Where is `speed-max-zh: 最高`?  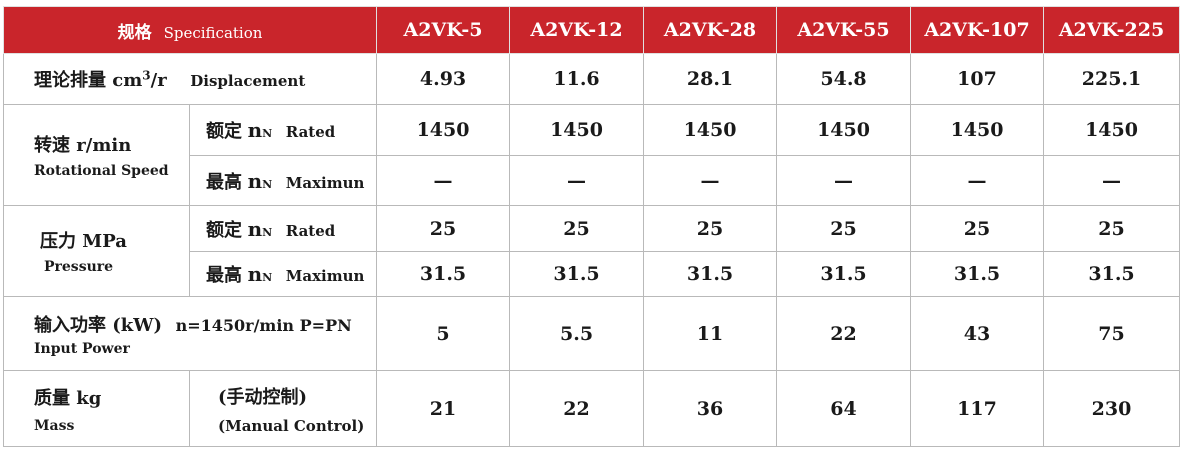 speed-max-zh: 最高 is located at coordinates (224, 182).